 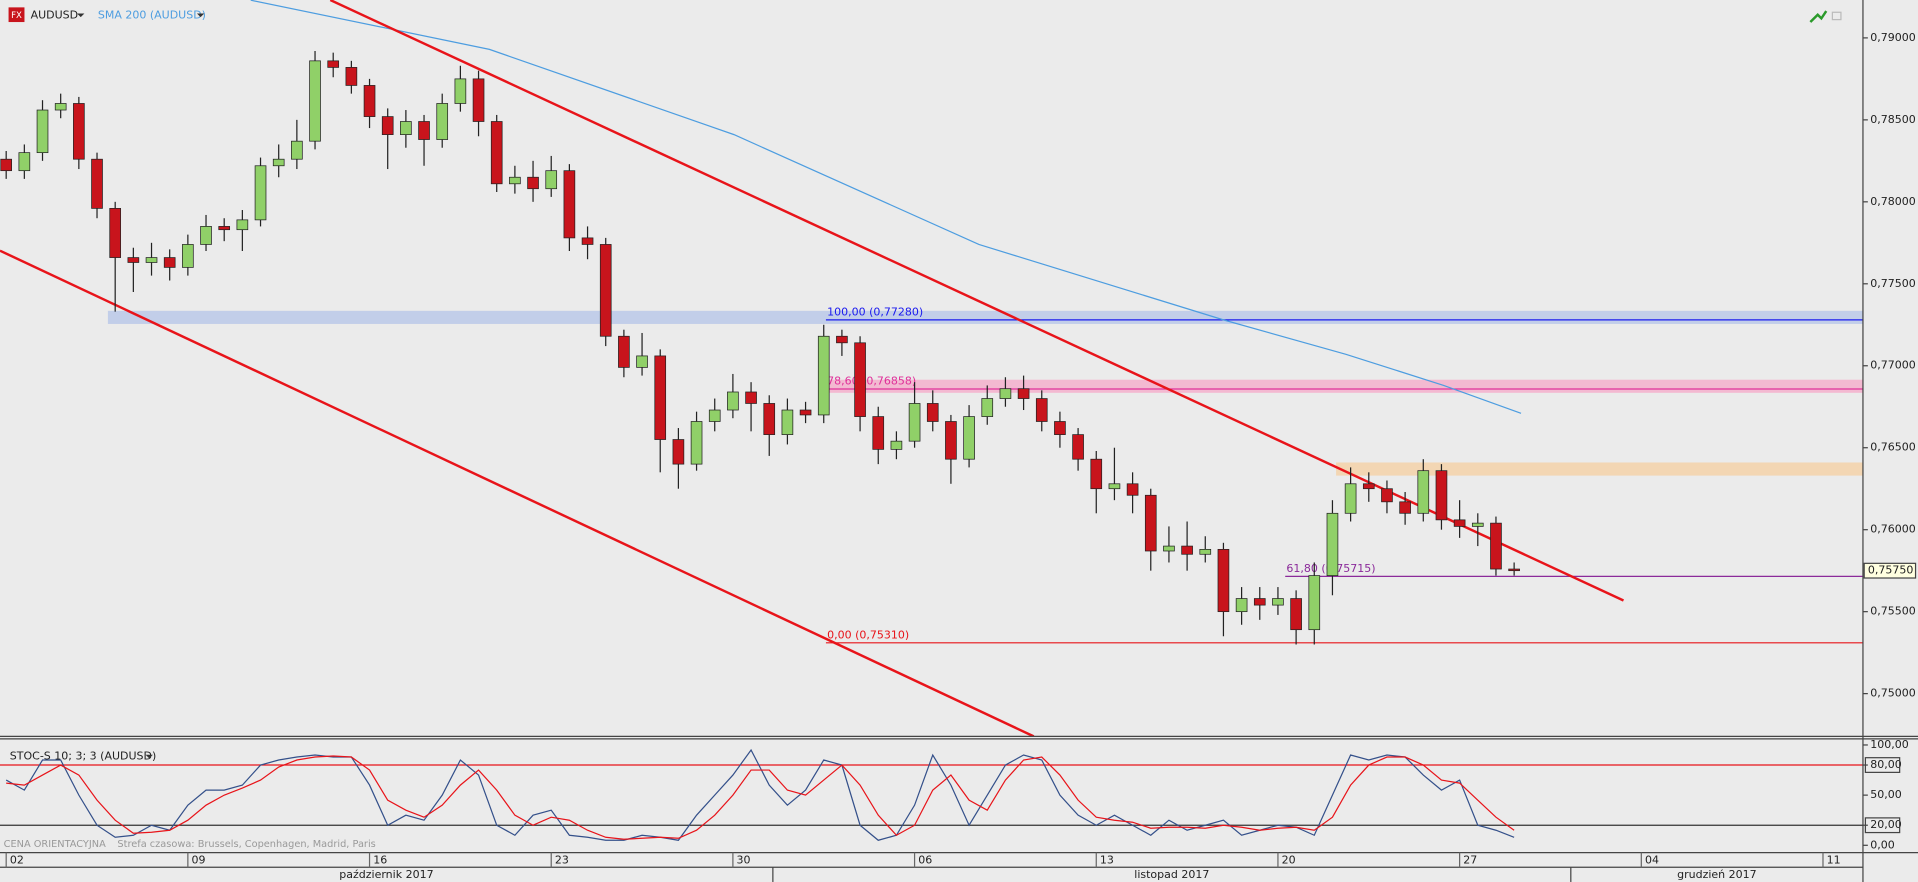 I want to click on indicator-name: SMA 200 (AUDUSD), so click(x=152, y=14).